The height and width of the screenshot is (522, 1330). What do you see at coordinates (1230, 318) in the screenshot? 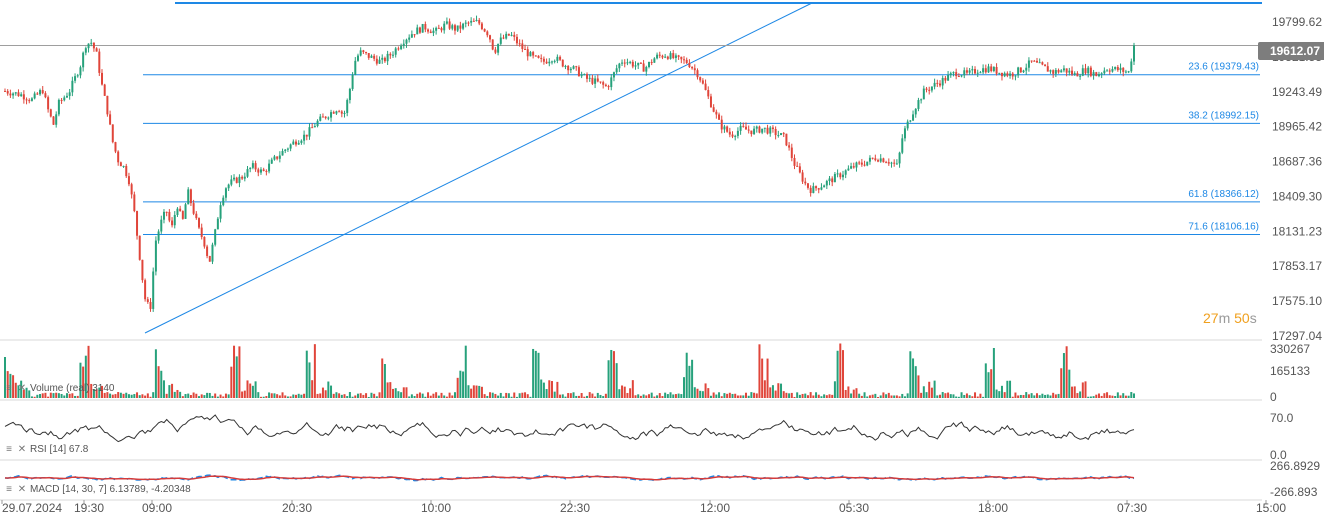
I see `candle-timer: 27m 50s` at bounding box center [1230, 318].